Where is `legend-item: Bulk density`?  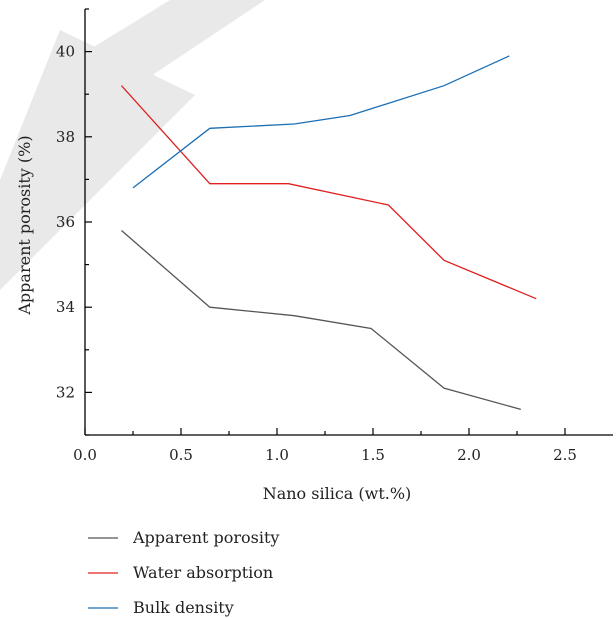 legend-item: Bulk density is located at coordinates (161, 607).